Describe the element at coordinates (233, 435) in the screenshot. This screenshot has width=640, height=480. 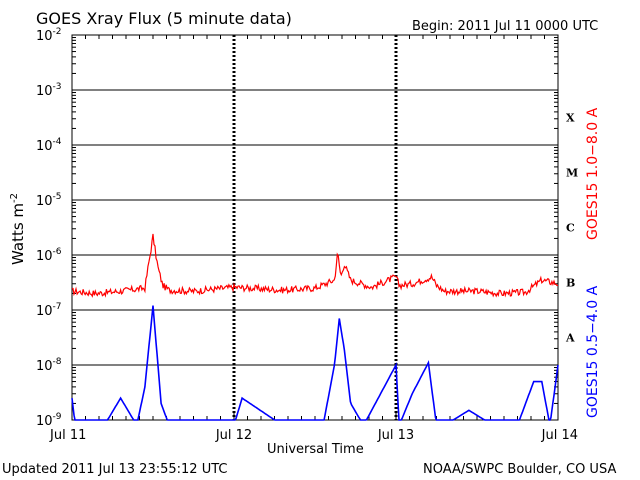
I see `x-tick-label: Jul 12` at that location.